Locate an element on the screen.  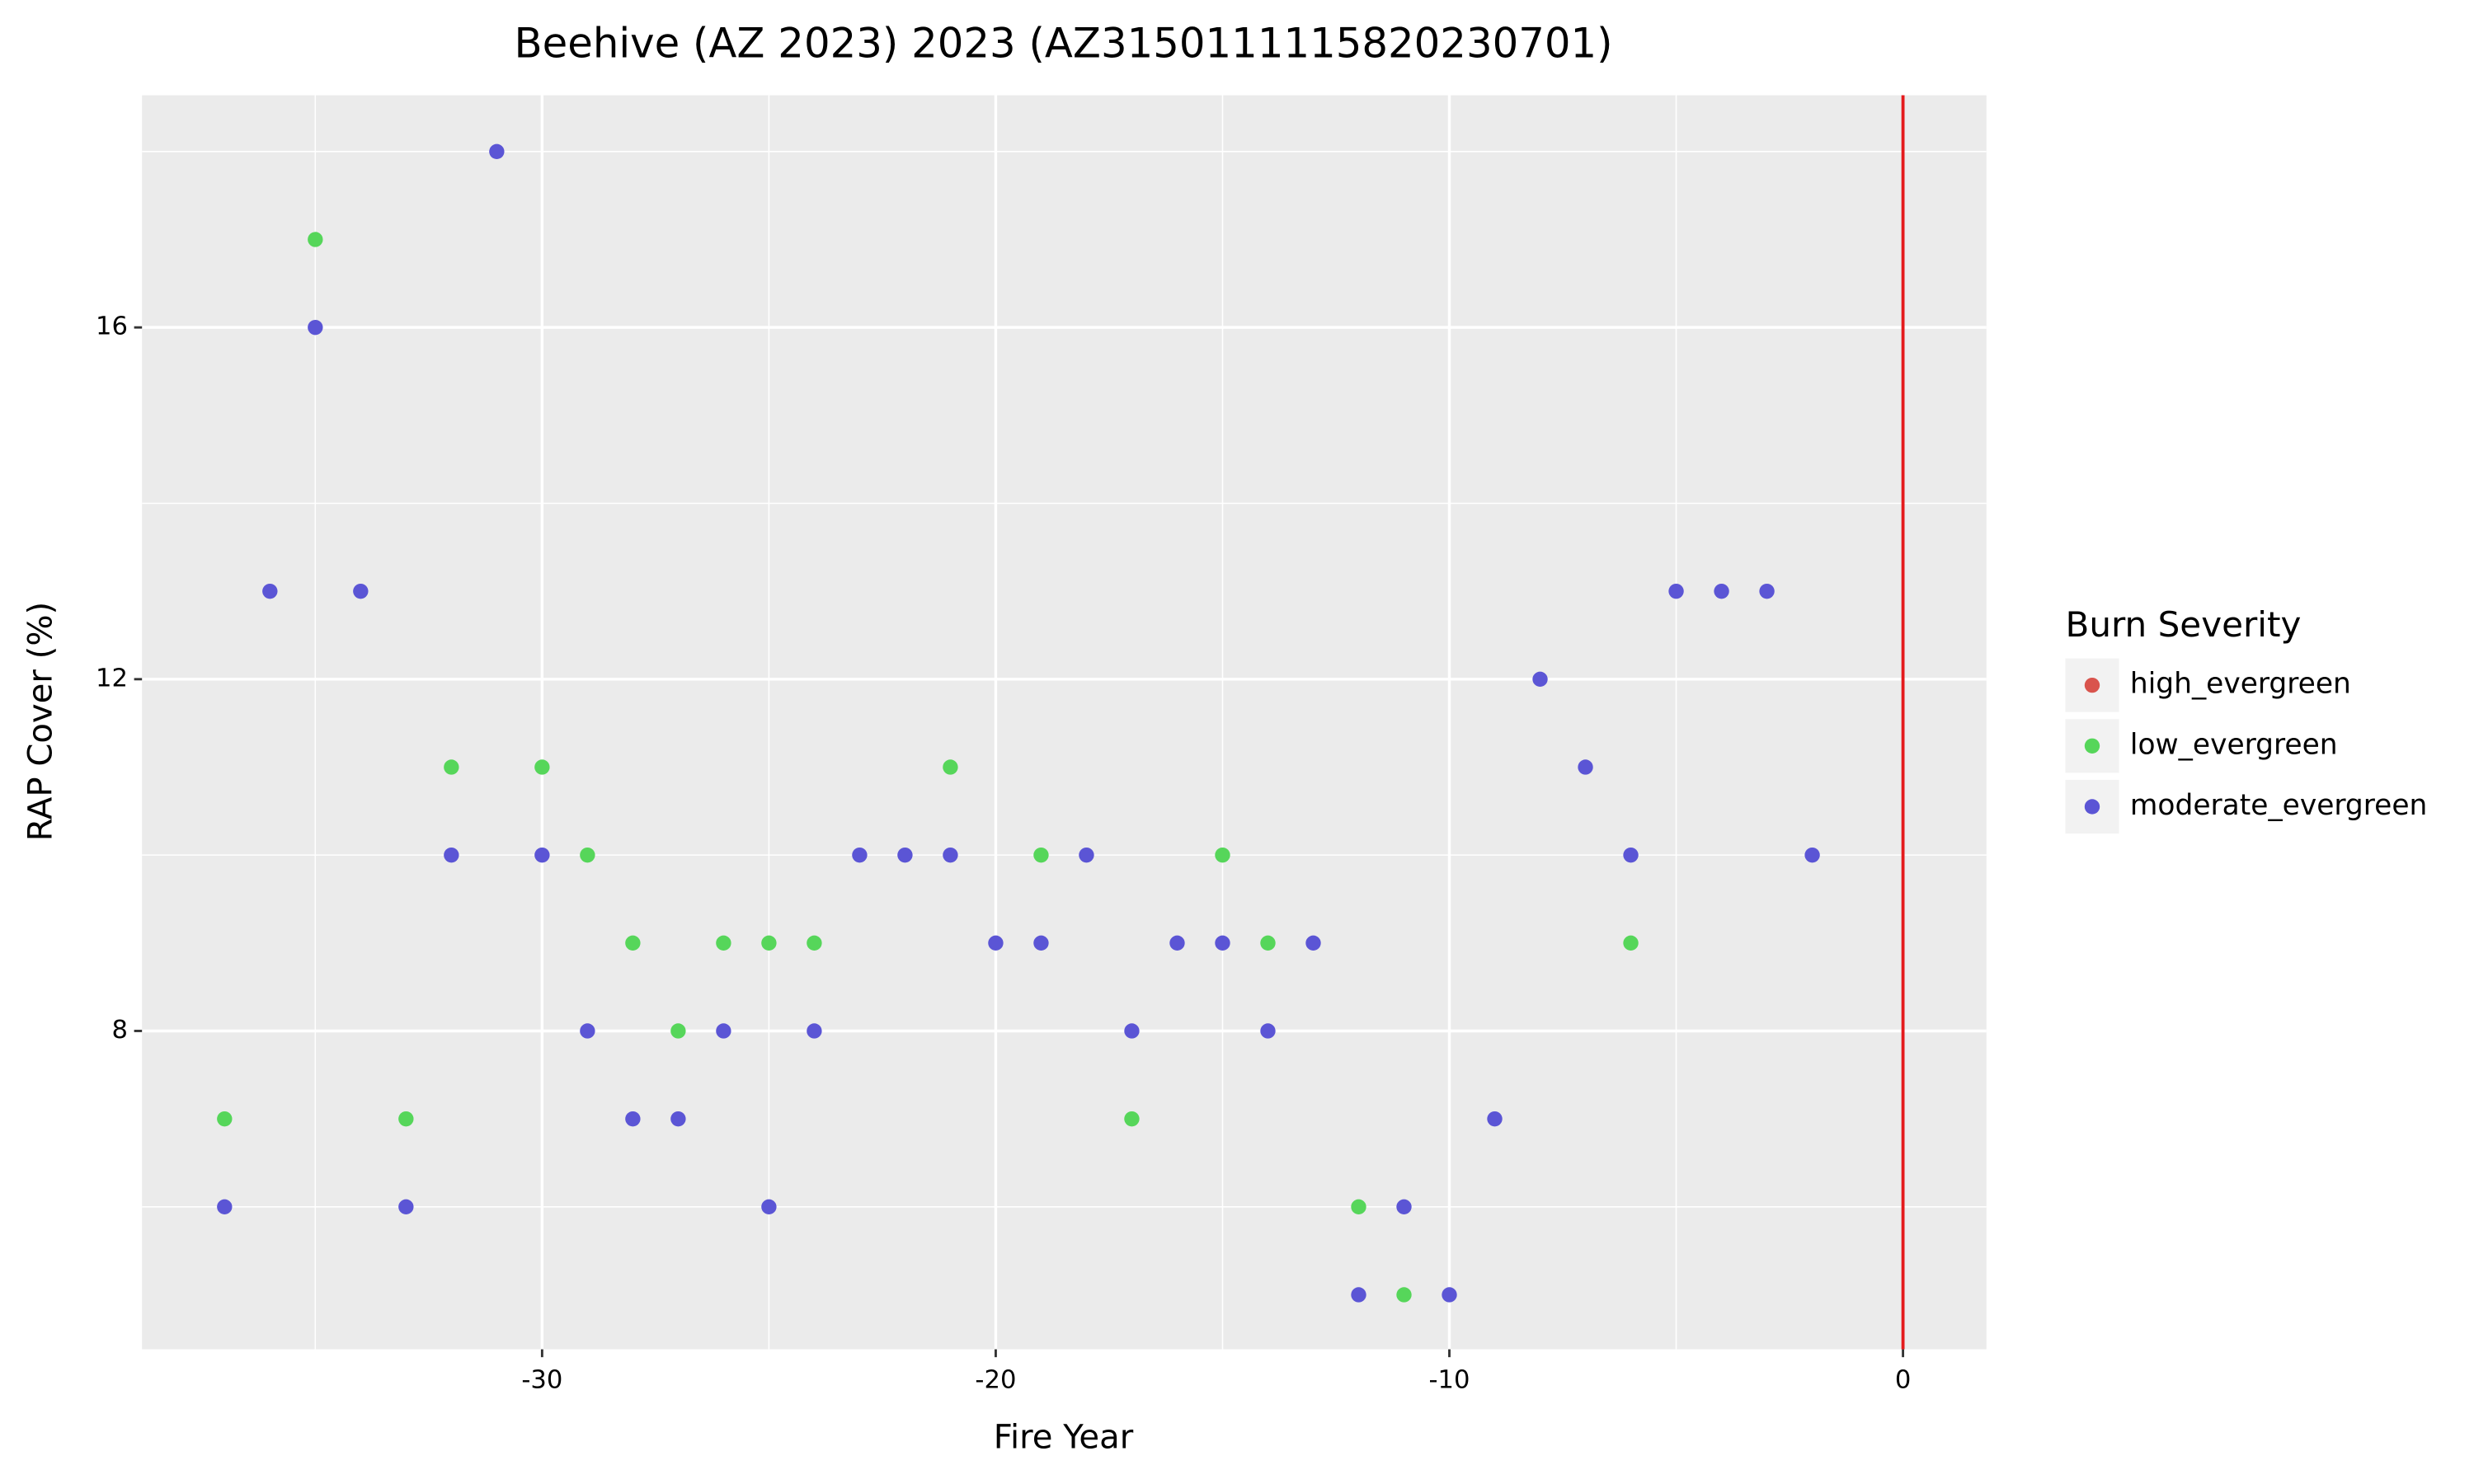
x-axis-label: Fire Year is located at coordinates (1064, 1438).